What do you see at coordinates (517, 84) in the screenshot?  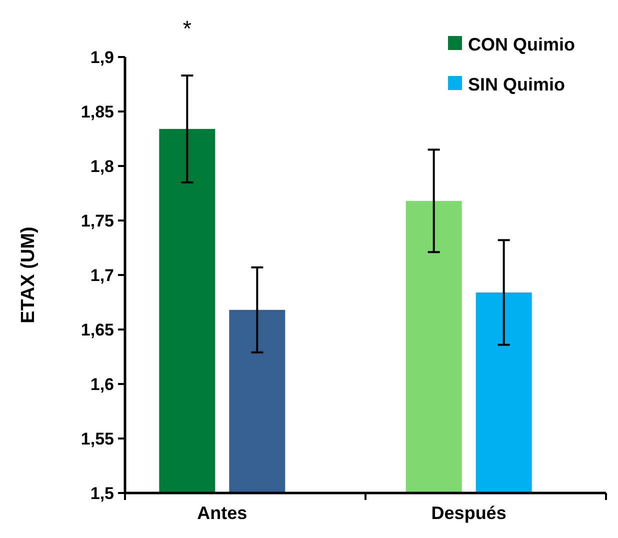 I see `legend-label: SIN Quimio` at bounding box center [517, 84].